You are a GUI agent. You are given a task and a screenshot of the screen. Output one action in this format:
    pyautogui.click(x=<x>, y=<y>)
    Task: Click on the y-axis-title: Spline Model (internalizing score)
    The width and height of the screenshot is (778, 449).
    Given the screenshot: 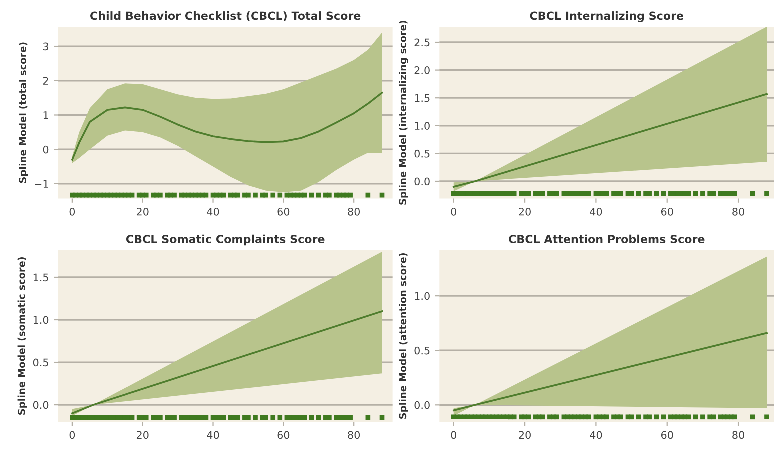 What is the action you would take?
    pyautogui.click(x=403, y=112)
    